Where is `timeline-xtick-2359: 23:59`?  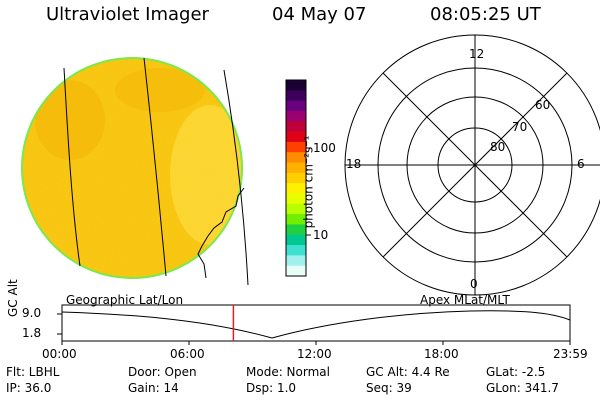
timeline-xtick-2359: 23:59 is located at coordinates (570, 354).